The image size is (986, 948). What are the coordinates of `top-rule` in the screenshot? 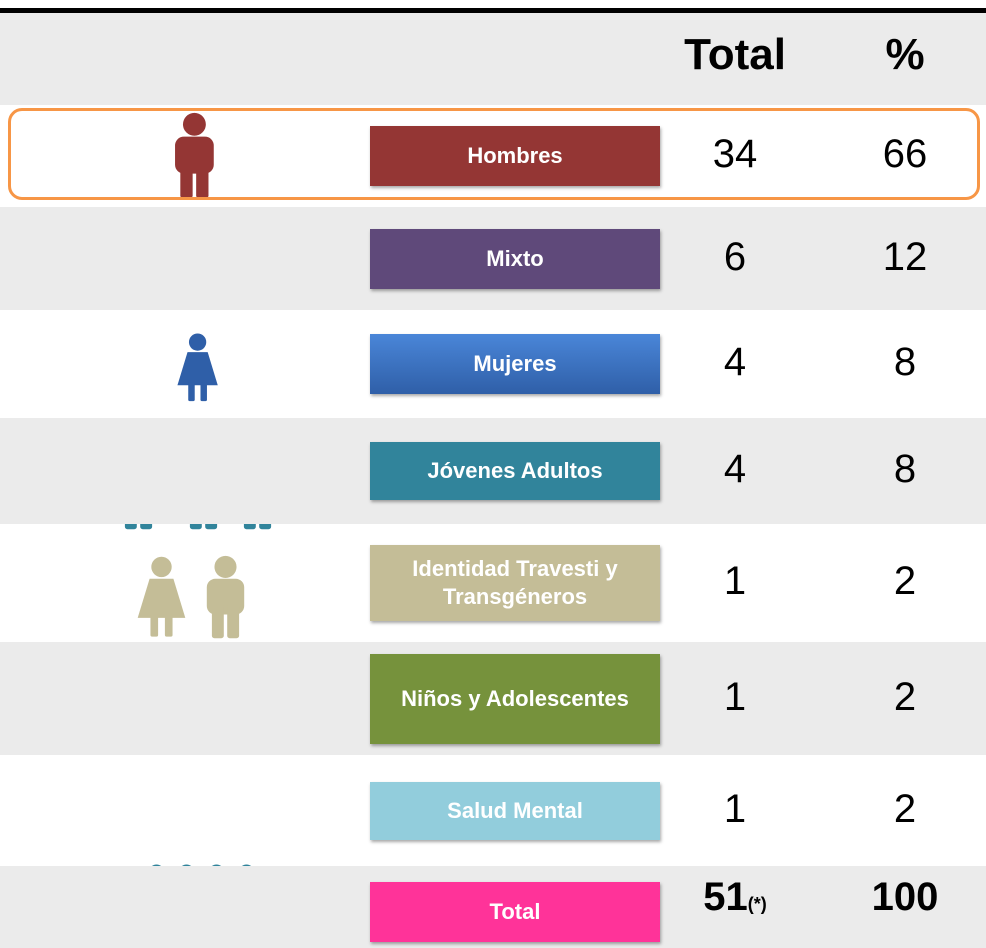 It's located at (493, 10).